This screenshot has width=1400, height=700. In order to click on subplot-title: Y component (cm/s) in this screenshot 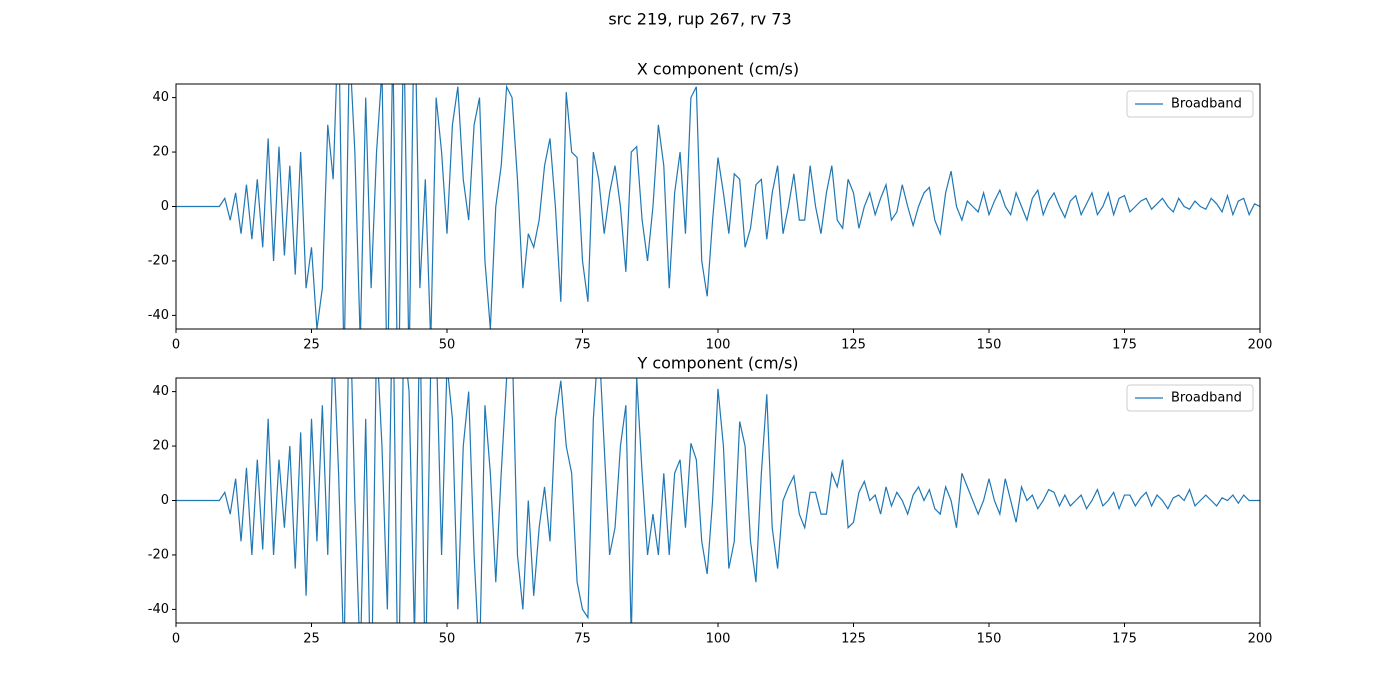, I will do `click(717, 363)`.